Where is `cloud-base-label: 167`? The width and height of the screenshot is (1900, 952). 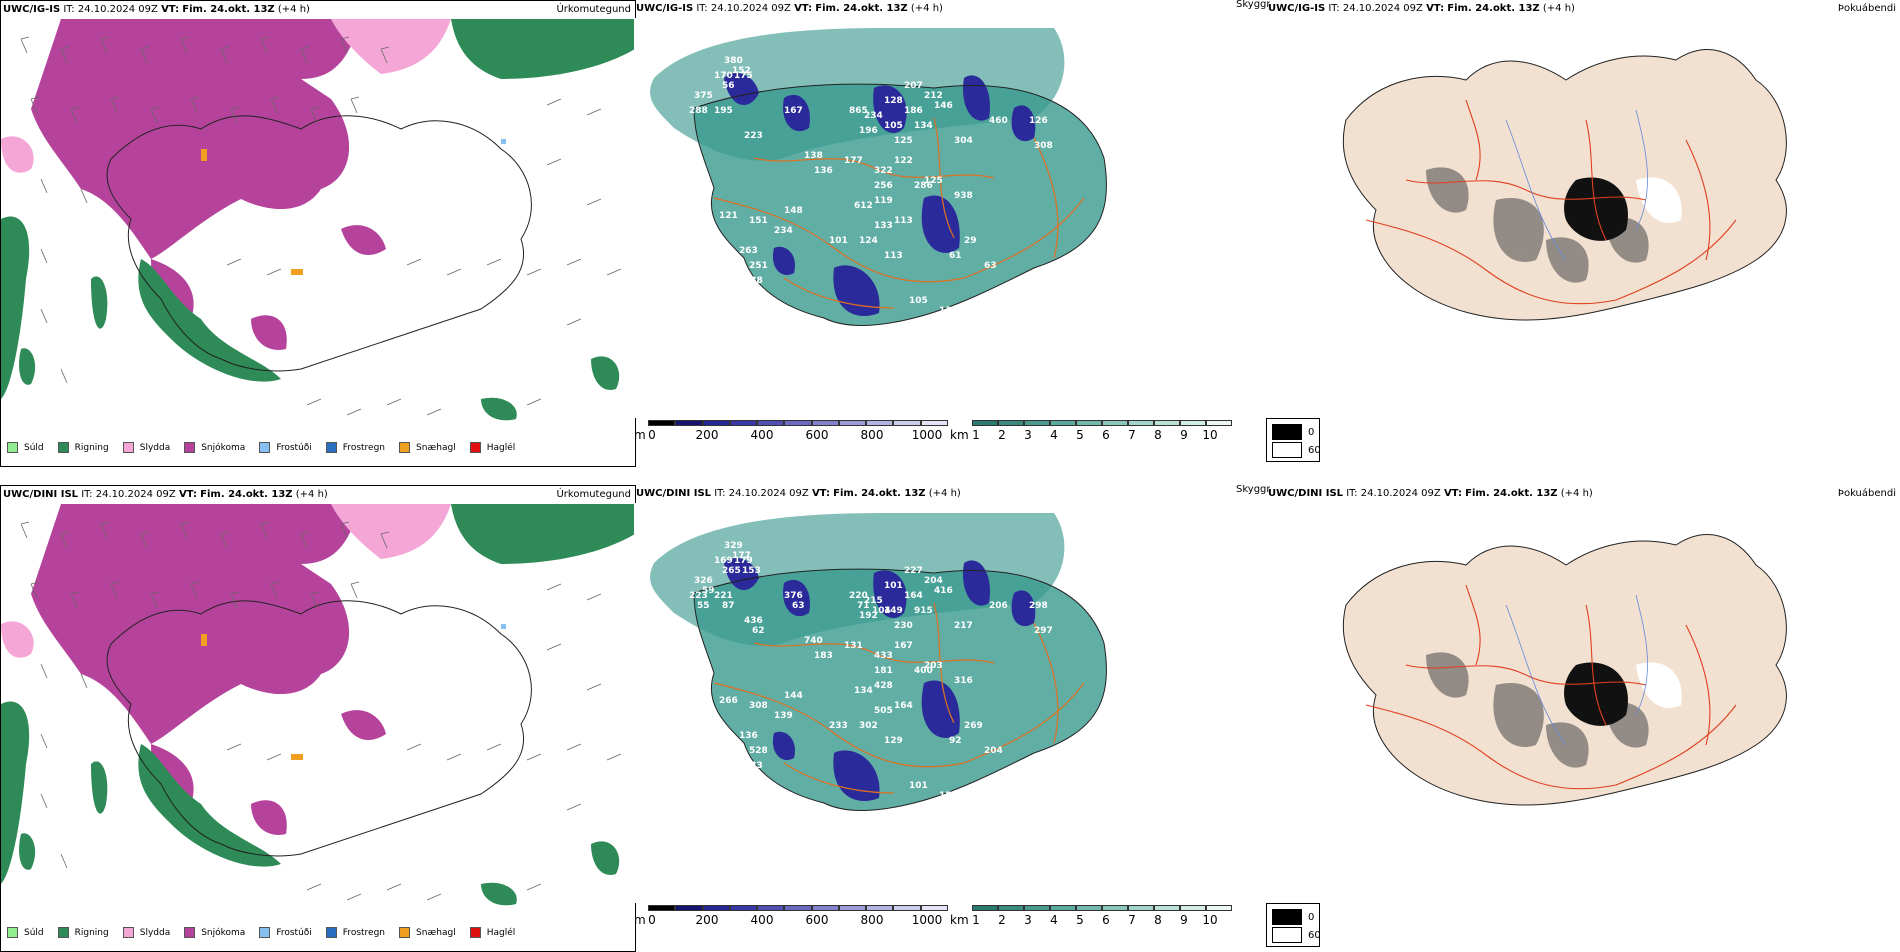 cloud-base-label: 167 is located at coordinates (903, 646).